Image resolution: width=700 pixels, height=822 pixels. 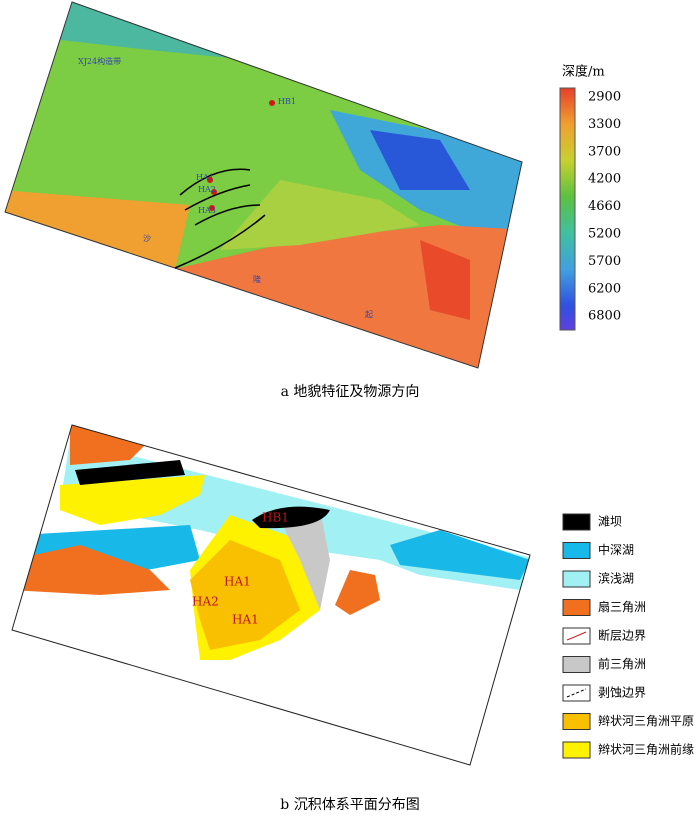 What do you see at coordinates (622, 606) in the screenshot?
I see `legend-label: 扇三角洲` at bounding box center [622, 606].